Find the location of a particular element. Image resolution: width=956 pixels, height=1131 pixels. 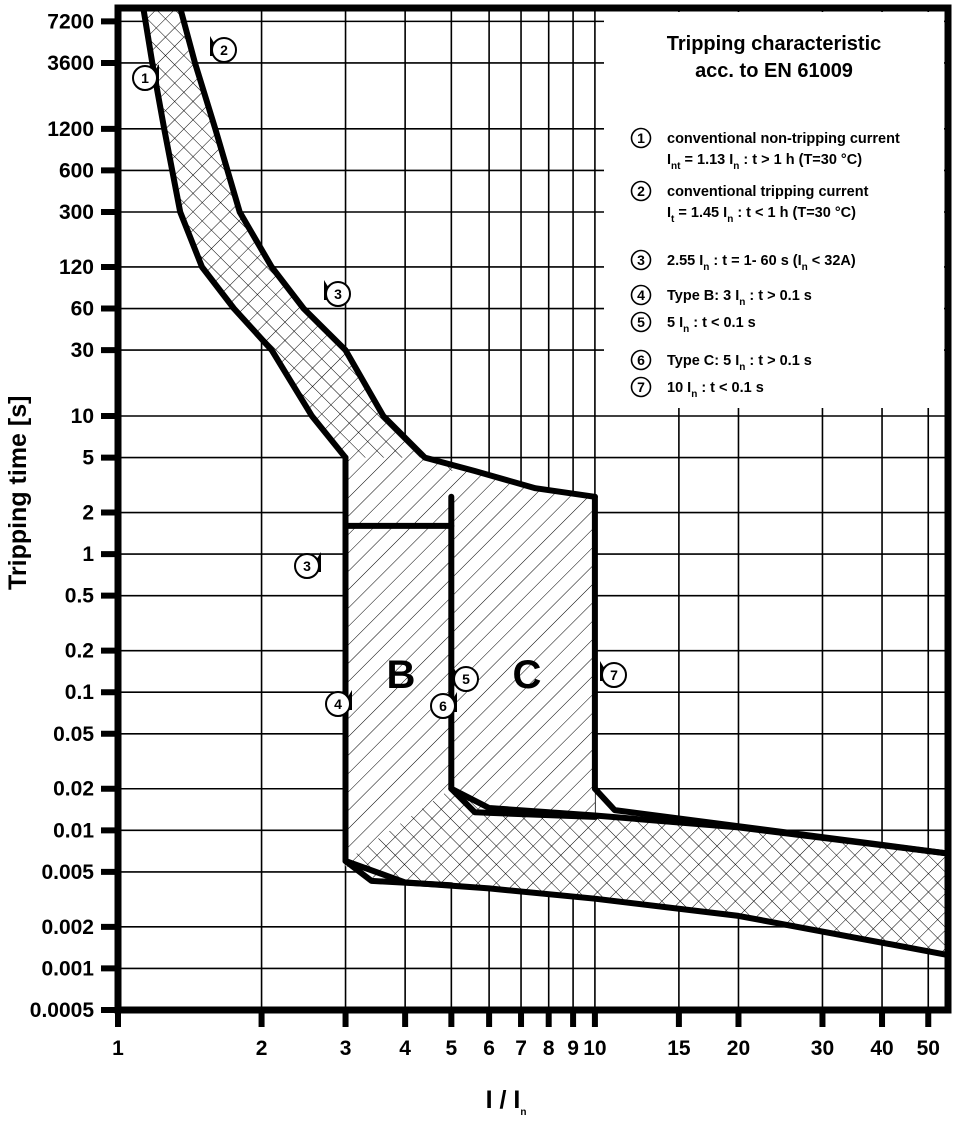

b-zone-right-edge is located at coordinates (523, 656).